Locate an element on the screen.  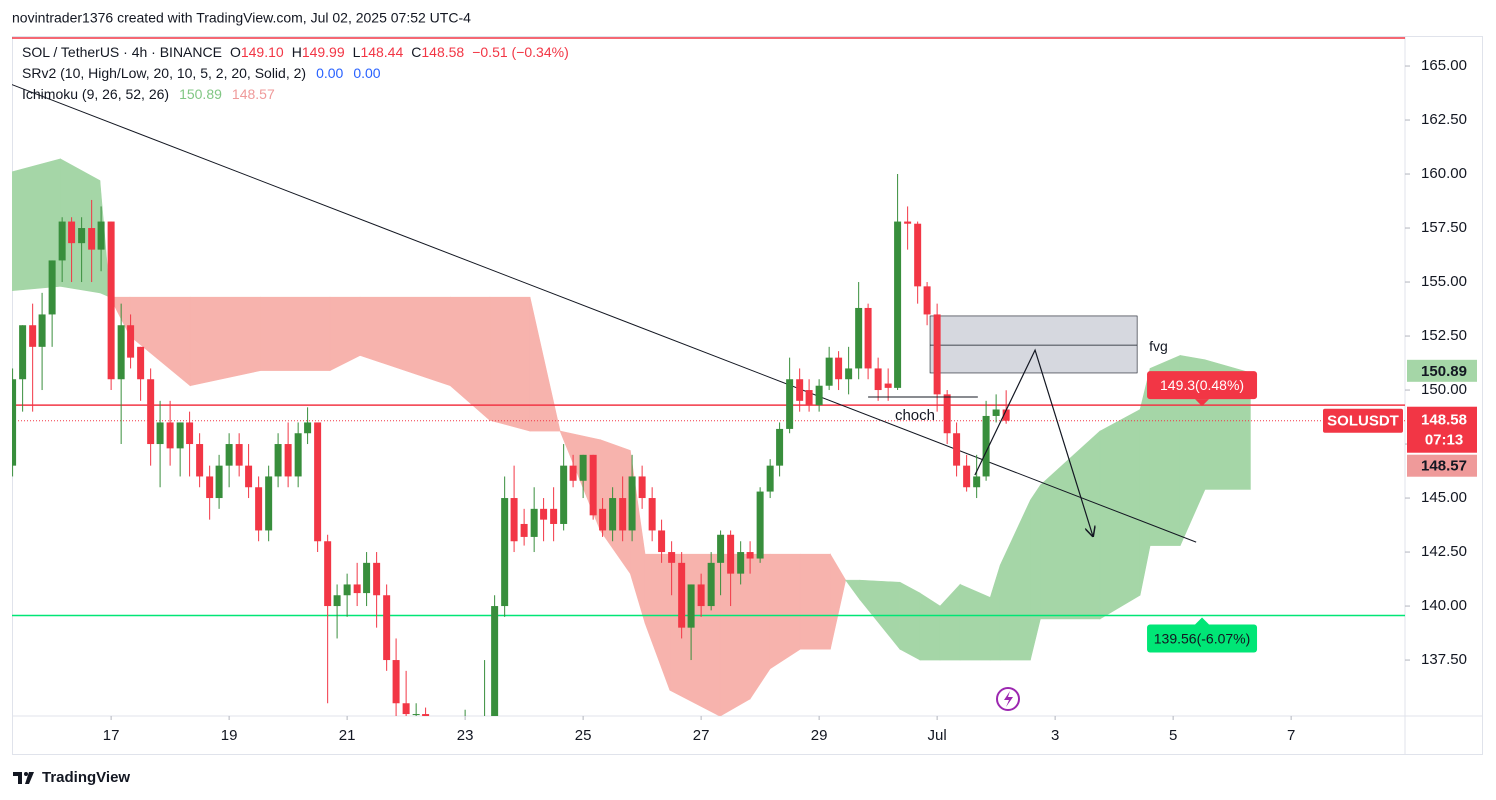
symbol-badge is located at coordinates (1363, 420).